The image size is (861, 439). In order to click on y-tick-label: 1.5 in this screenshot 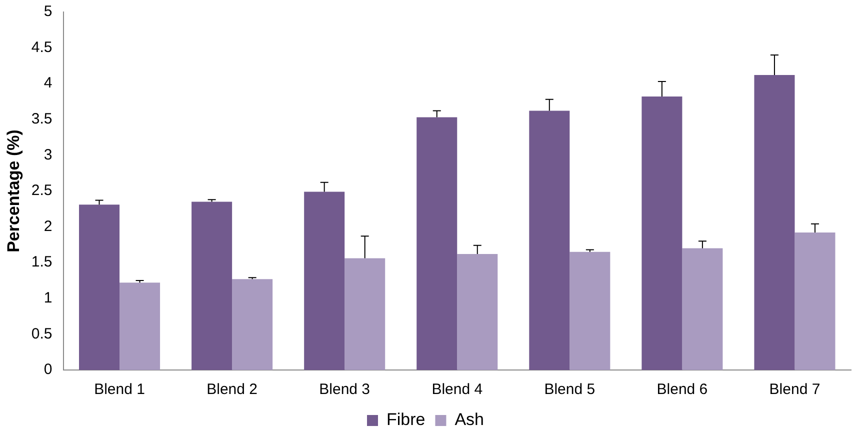, I will do `click(41, 262)`.